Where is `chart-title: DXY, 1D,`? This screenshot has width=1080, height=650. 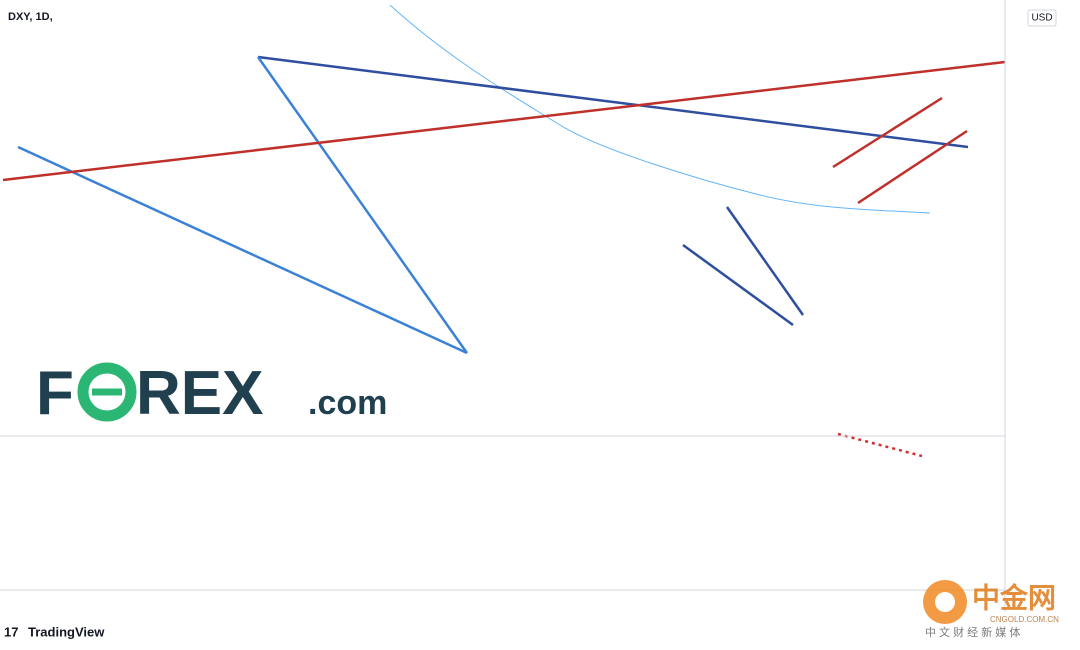 chart-title: DXY, 1D, is located at coordinates (30, 17).